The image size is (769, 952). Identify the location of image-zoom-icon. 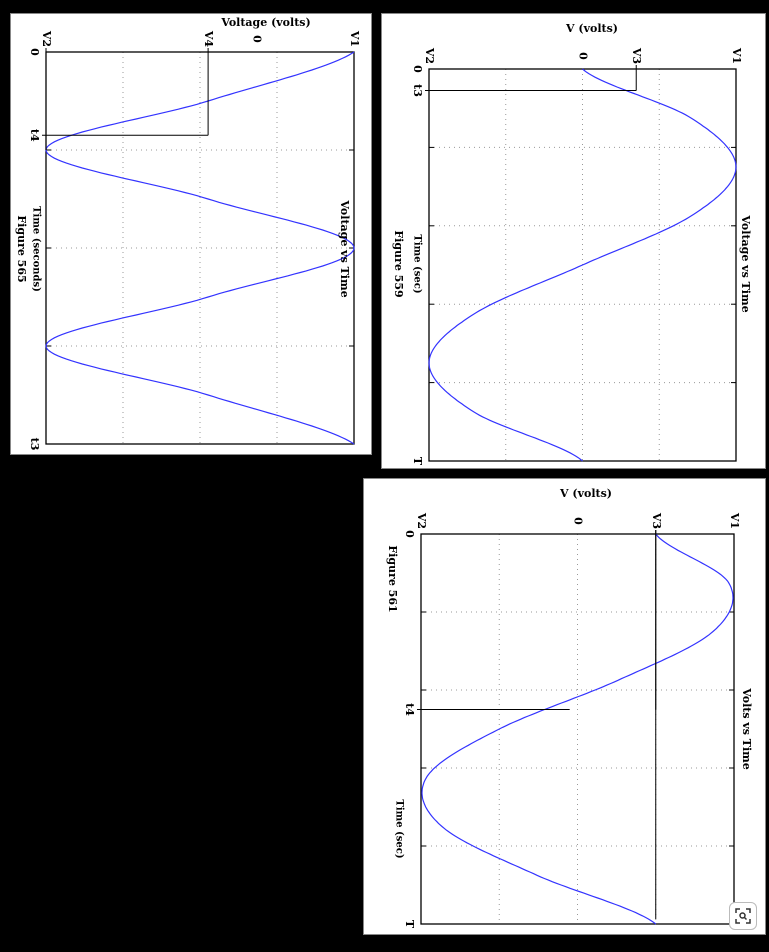
(743, 916).